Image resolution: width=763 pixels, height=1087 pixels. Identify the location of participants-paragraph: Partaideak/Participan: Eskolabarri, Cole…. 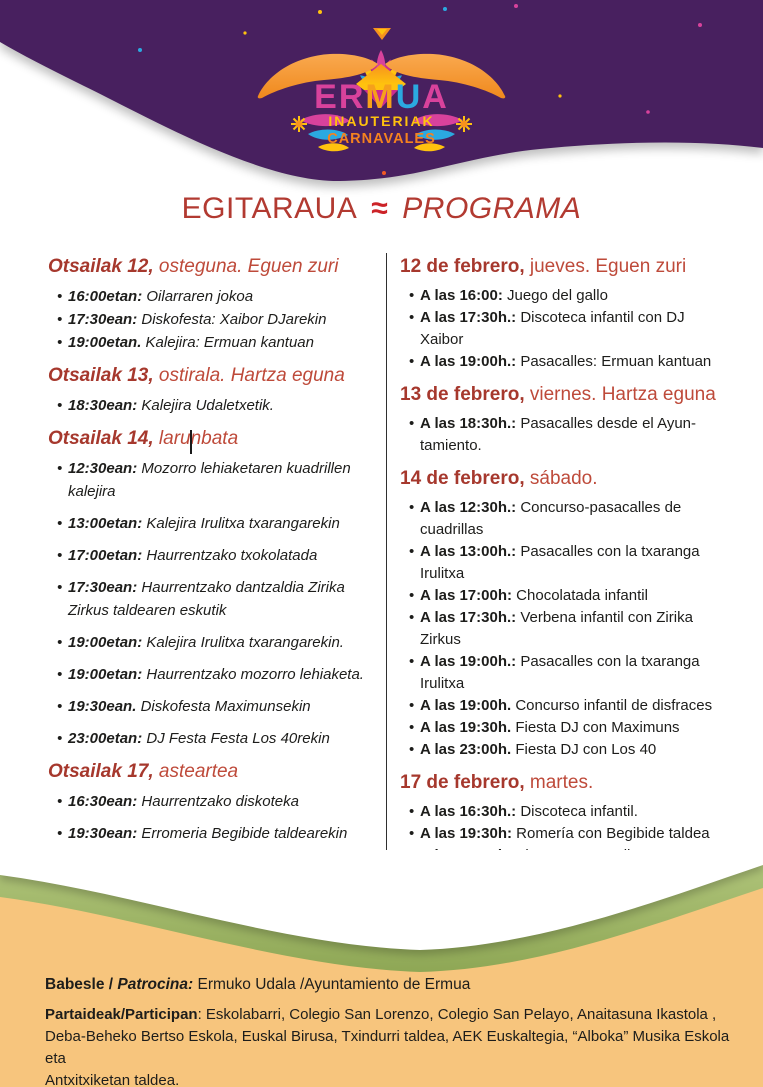
(397, 1045).